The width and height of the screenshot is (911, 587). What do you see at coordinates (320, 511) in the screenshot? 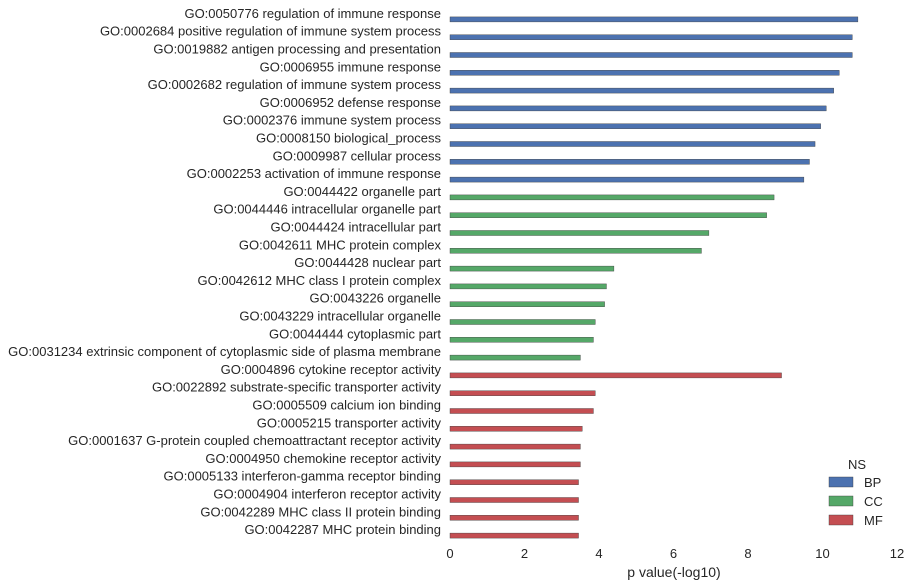
I see `category-label: GO:0042289 MHC class II protein binding` at bounding box center [320, 511].